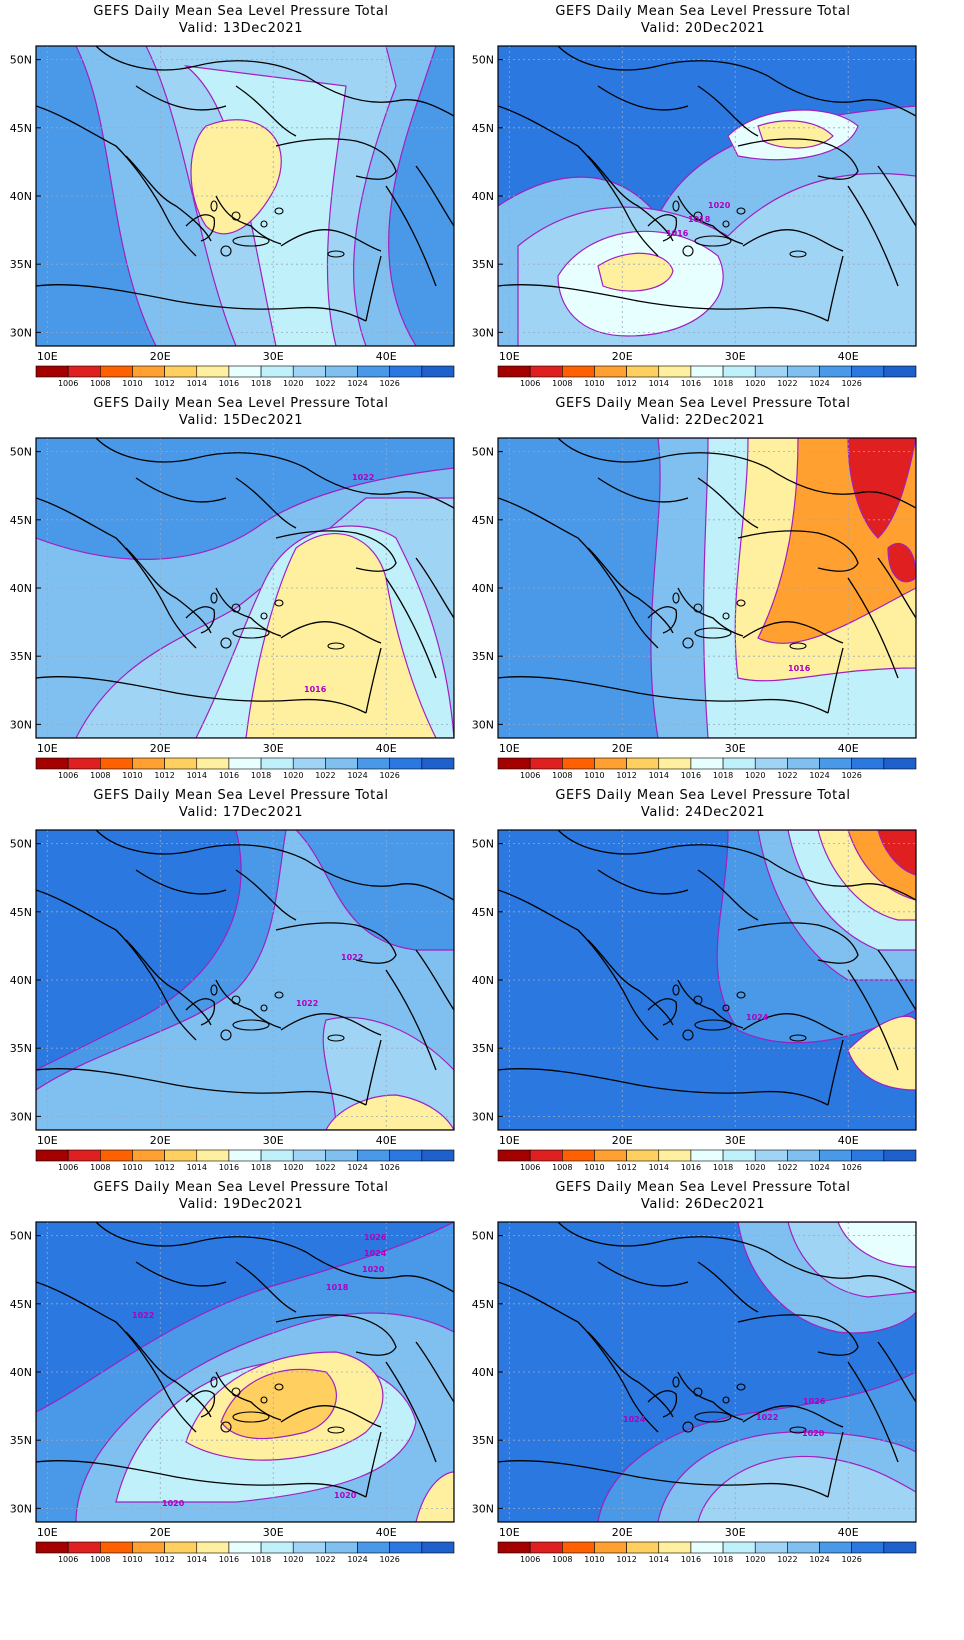 This screenshot has width=964, height=1640. I want to click on colorbar-label: 1022, so click(325, 1167).